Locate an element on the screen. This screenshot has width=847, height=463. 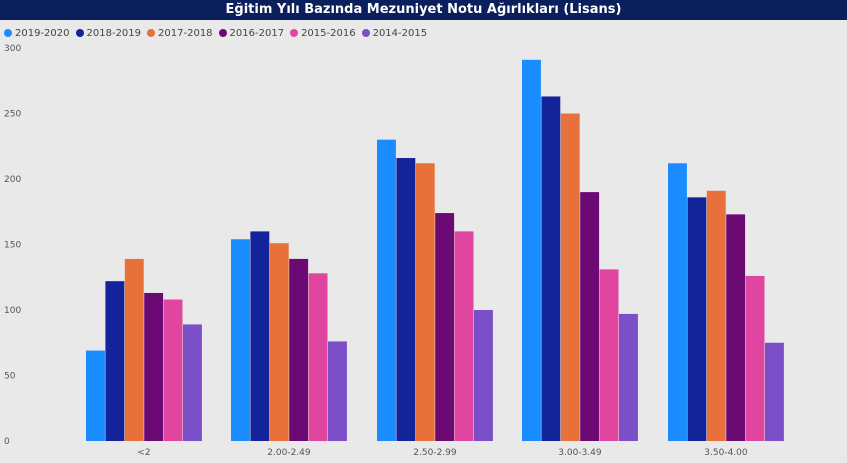
legend-label: 2019-2020 is located at coordinates (42, 33).